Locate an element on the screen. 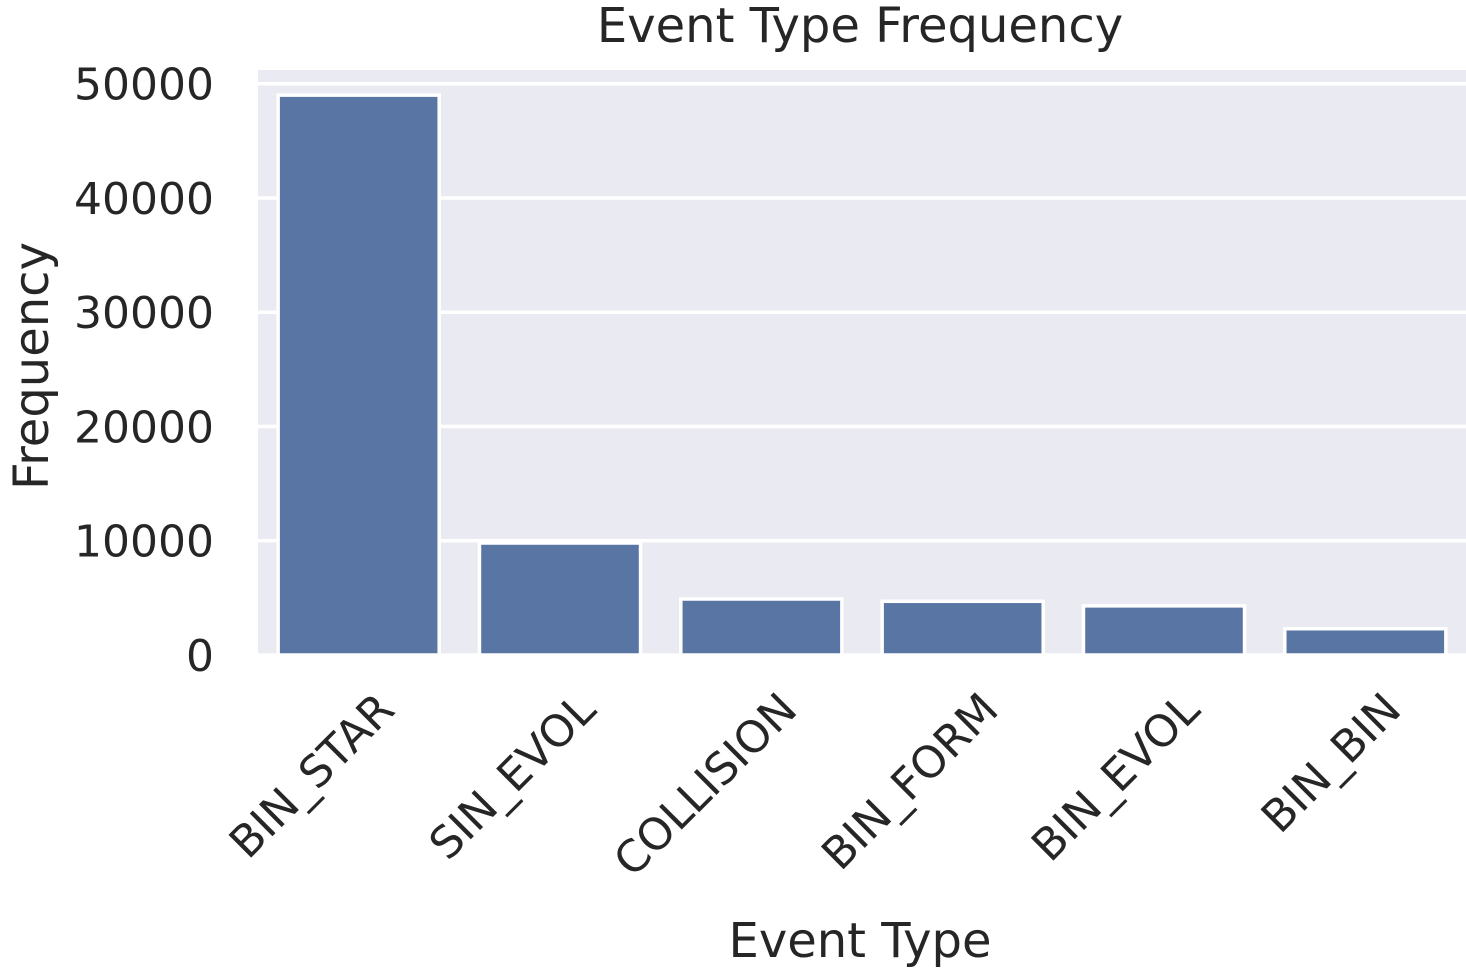 Image resolution: width=1466 pixels, height=971 pixels. x-tick-label: COLLISION is located at coordinates (705, 785).